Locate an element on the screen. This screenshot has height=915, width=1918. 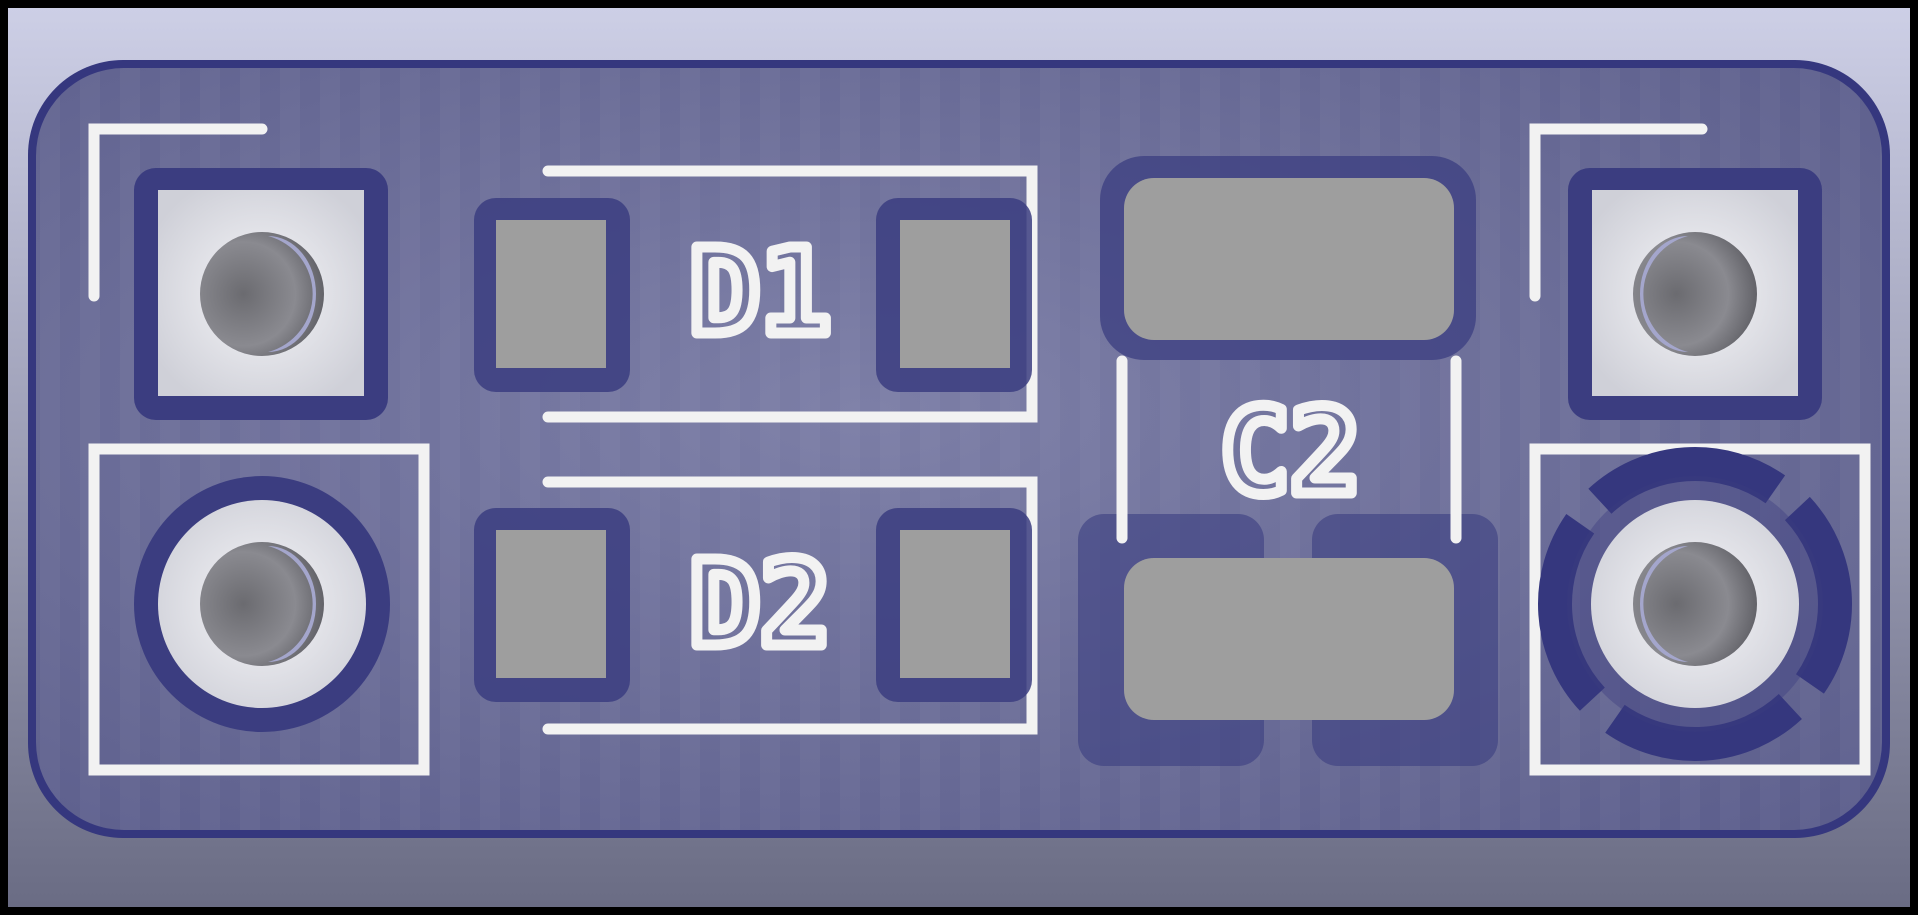
refdes-d1: D1 is located at coordinates (760, 292).